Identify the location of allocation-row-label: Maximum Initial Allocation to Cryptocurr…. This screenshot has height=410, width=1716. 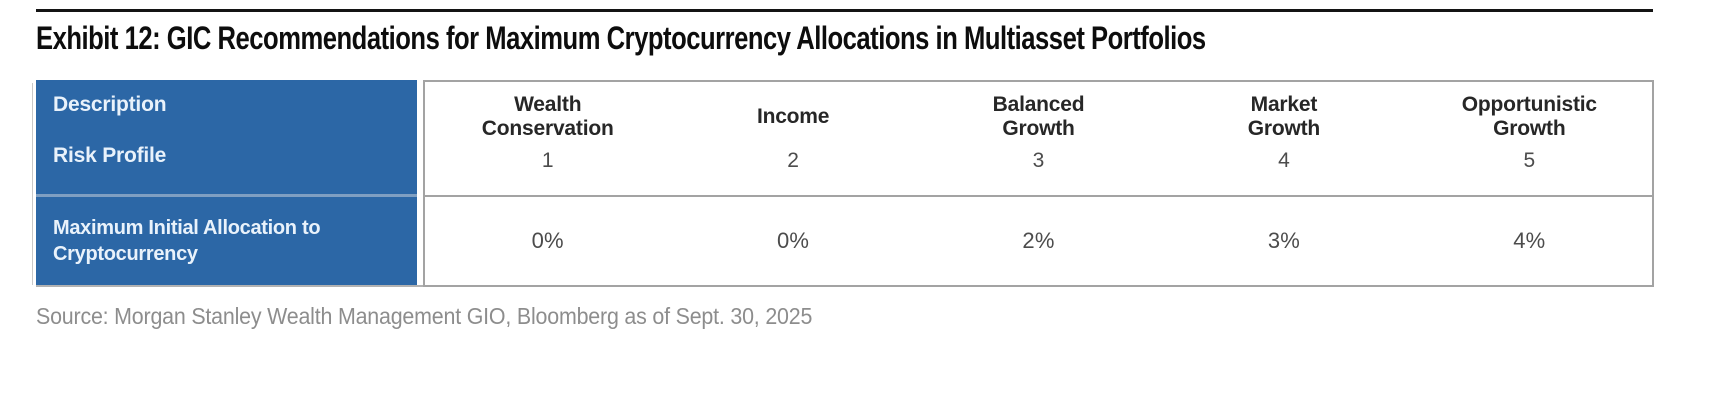
(187, 241).